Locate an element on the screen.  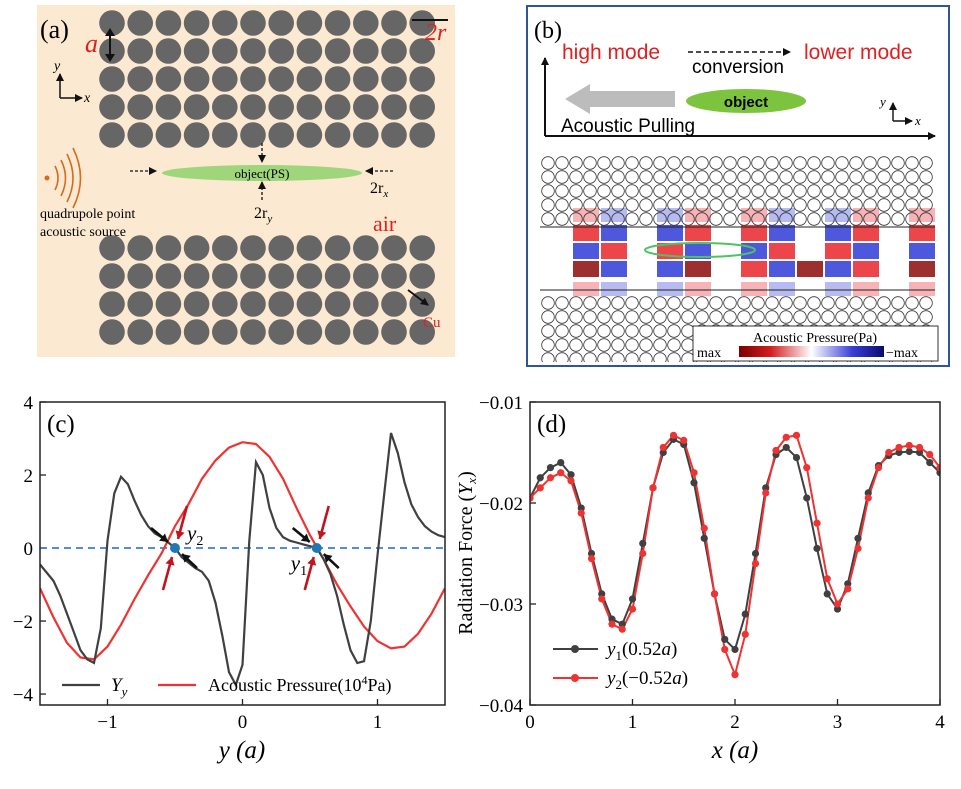
legend-y2-label: y2(−0.52a) is located at coordinates (646, 680).